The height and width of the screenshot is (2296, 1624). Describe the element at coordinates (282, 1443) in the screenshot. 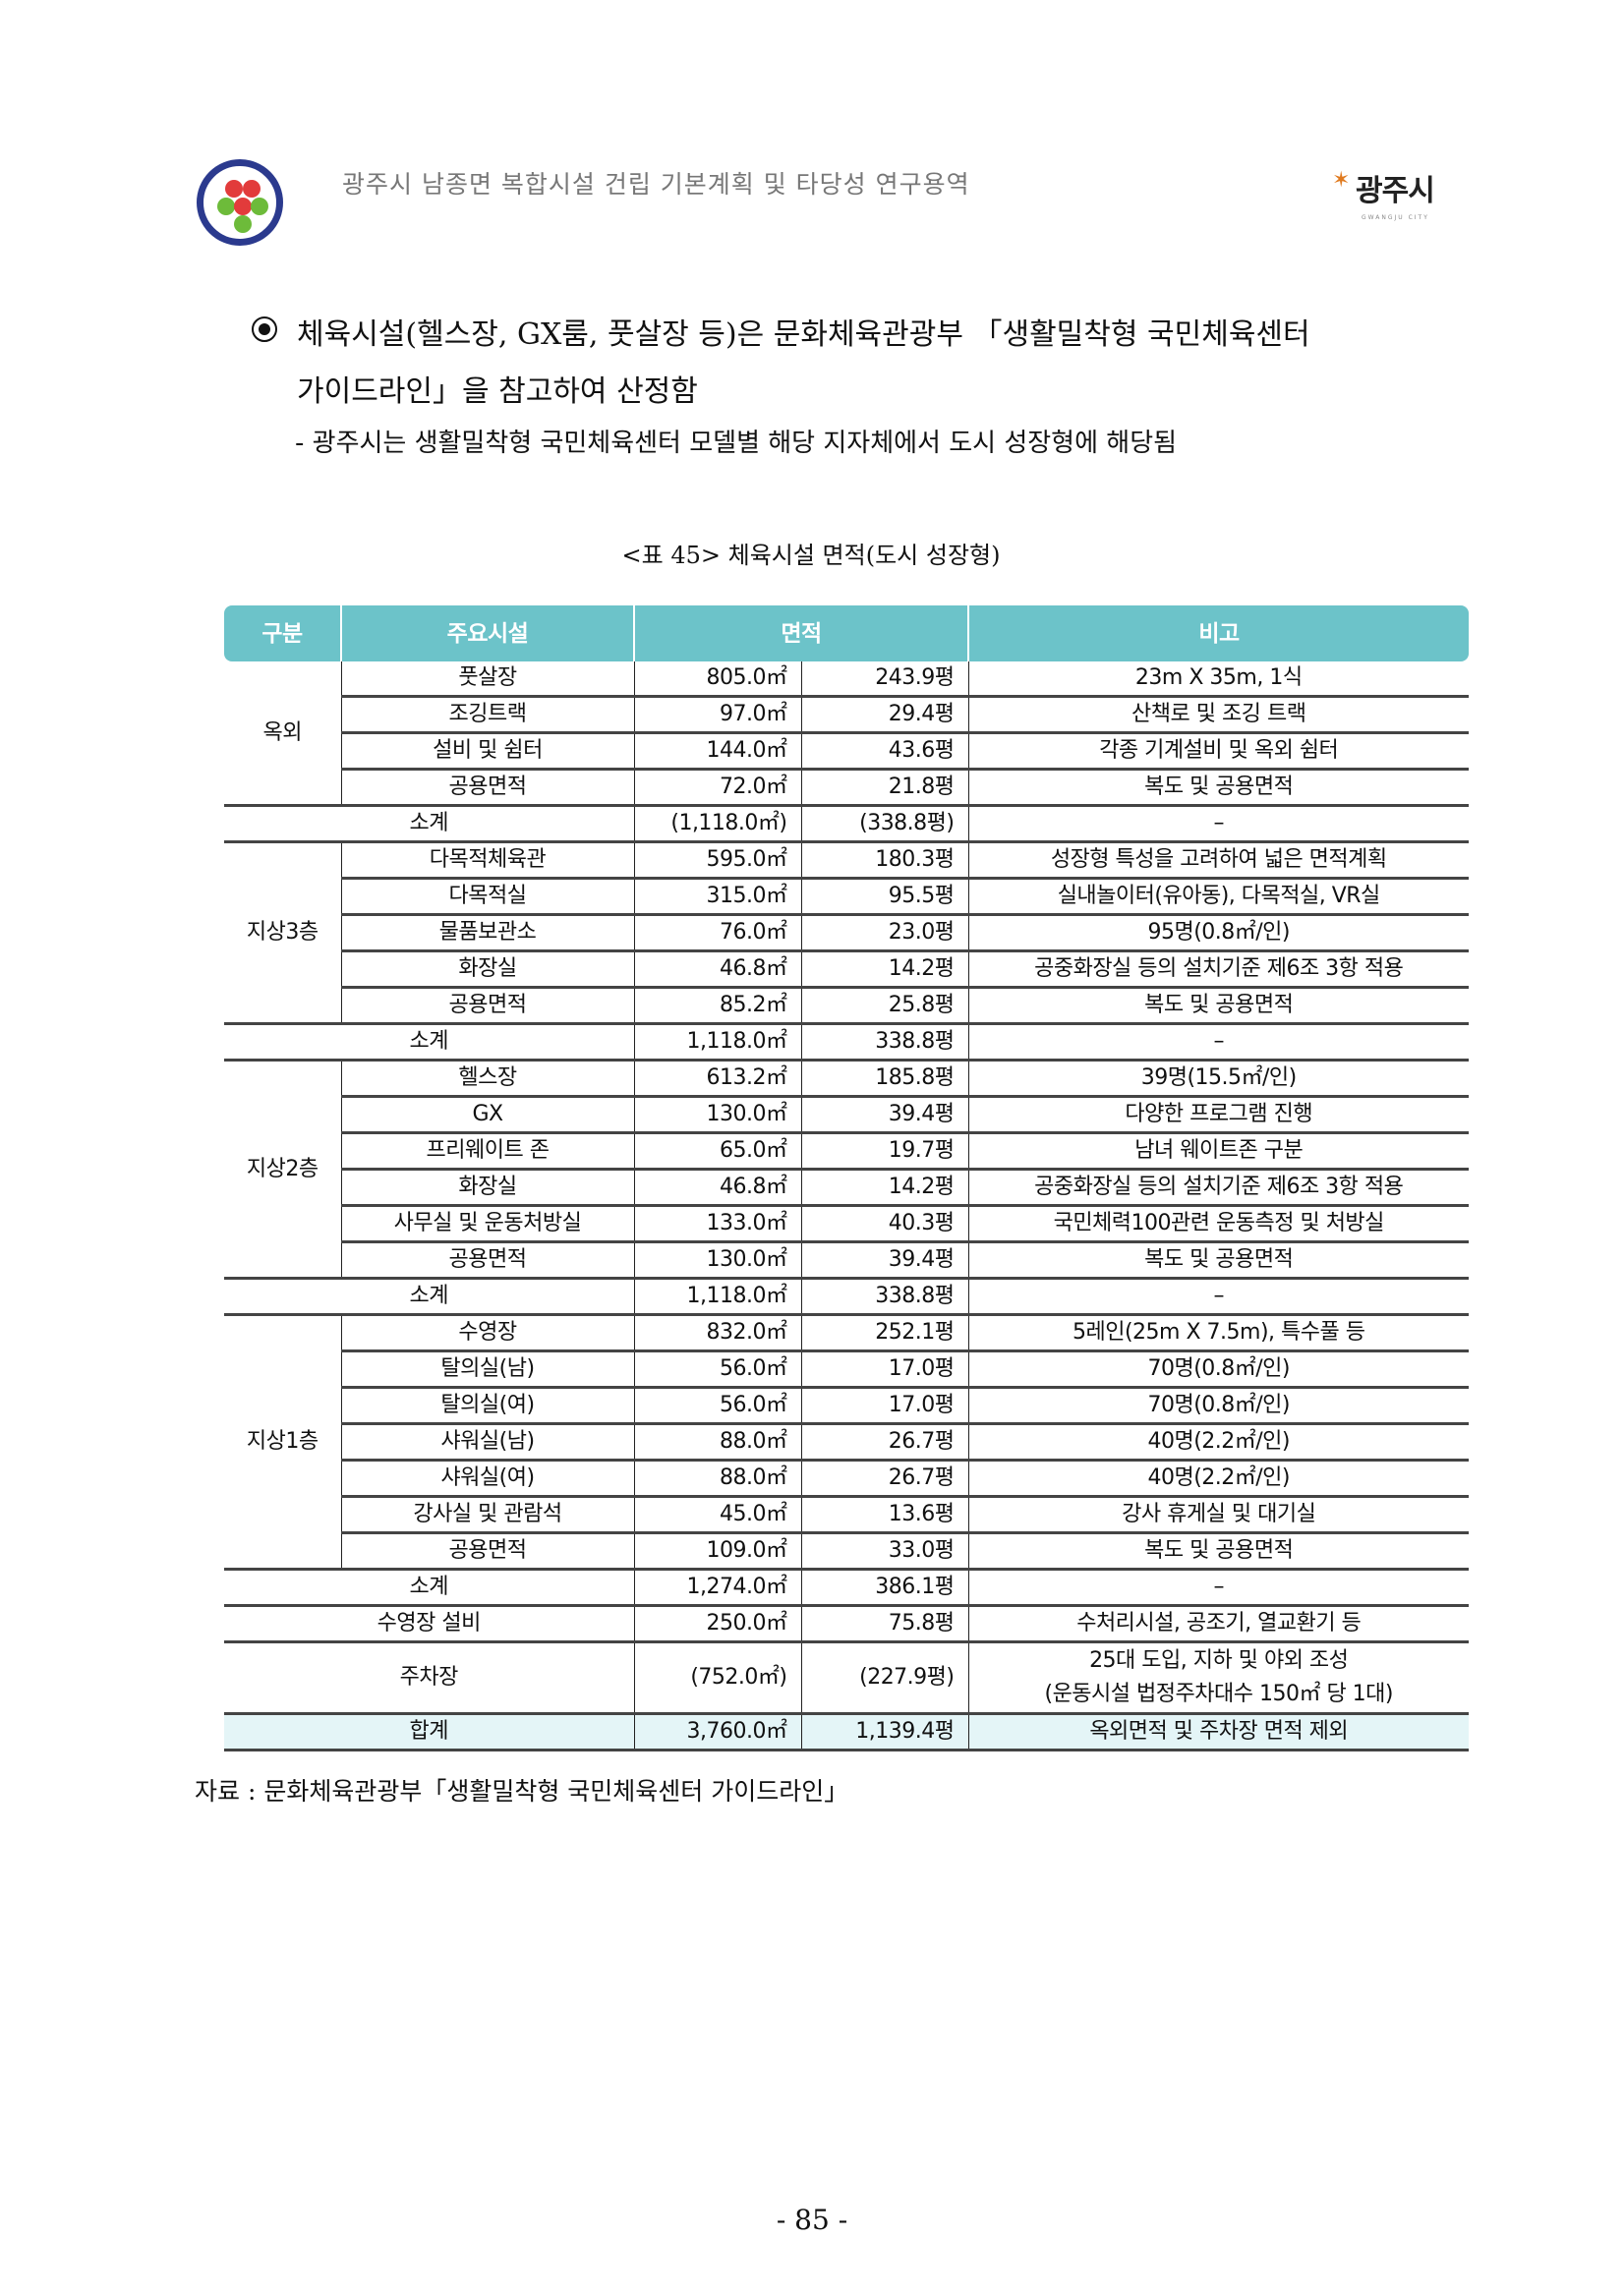

I see `group-label: 지상1층` at that location.